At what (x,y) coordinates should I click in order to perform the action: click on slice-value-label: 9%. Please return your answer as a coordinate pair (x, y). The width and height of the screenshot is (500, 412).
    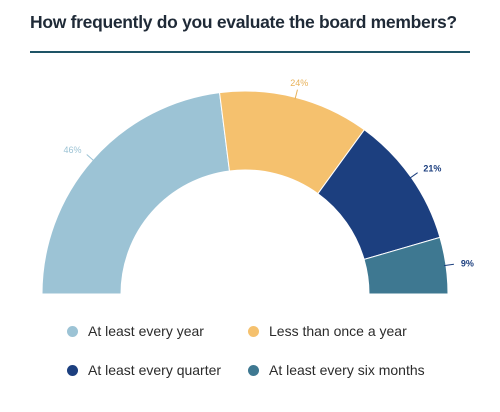
    Looking at the image, I should click on (467, 263).